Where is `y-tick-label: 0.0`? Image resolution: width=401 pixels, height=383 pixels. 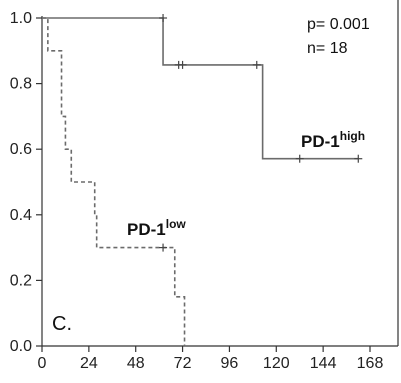 y-tick-label: 0.0 is located at coordinates (21, 346).